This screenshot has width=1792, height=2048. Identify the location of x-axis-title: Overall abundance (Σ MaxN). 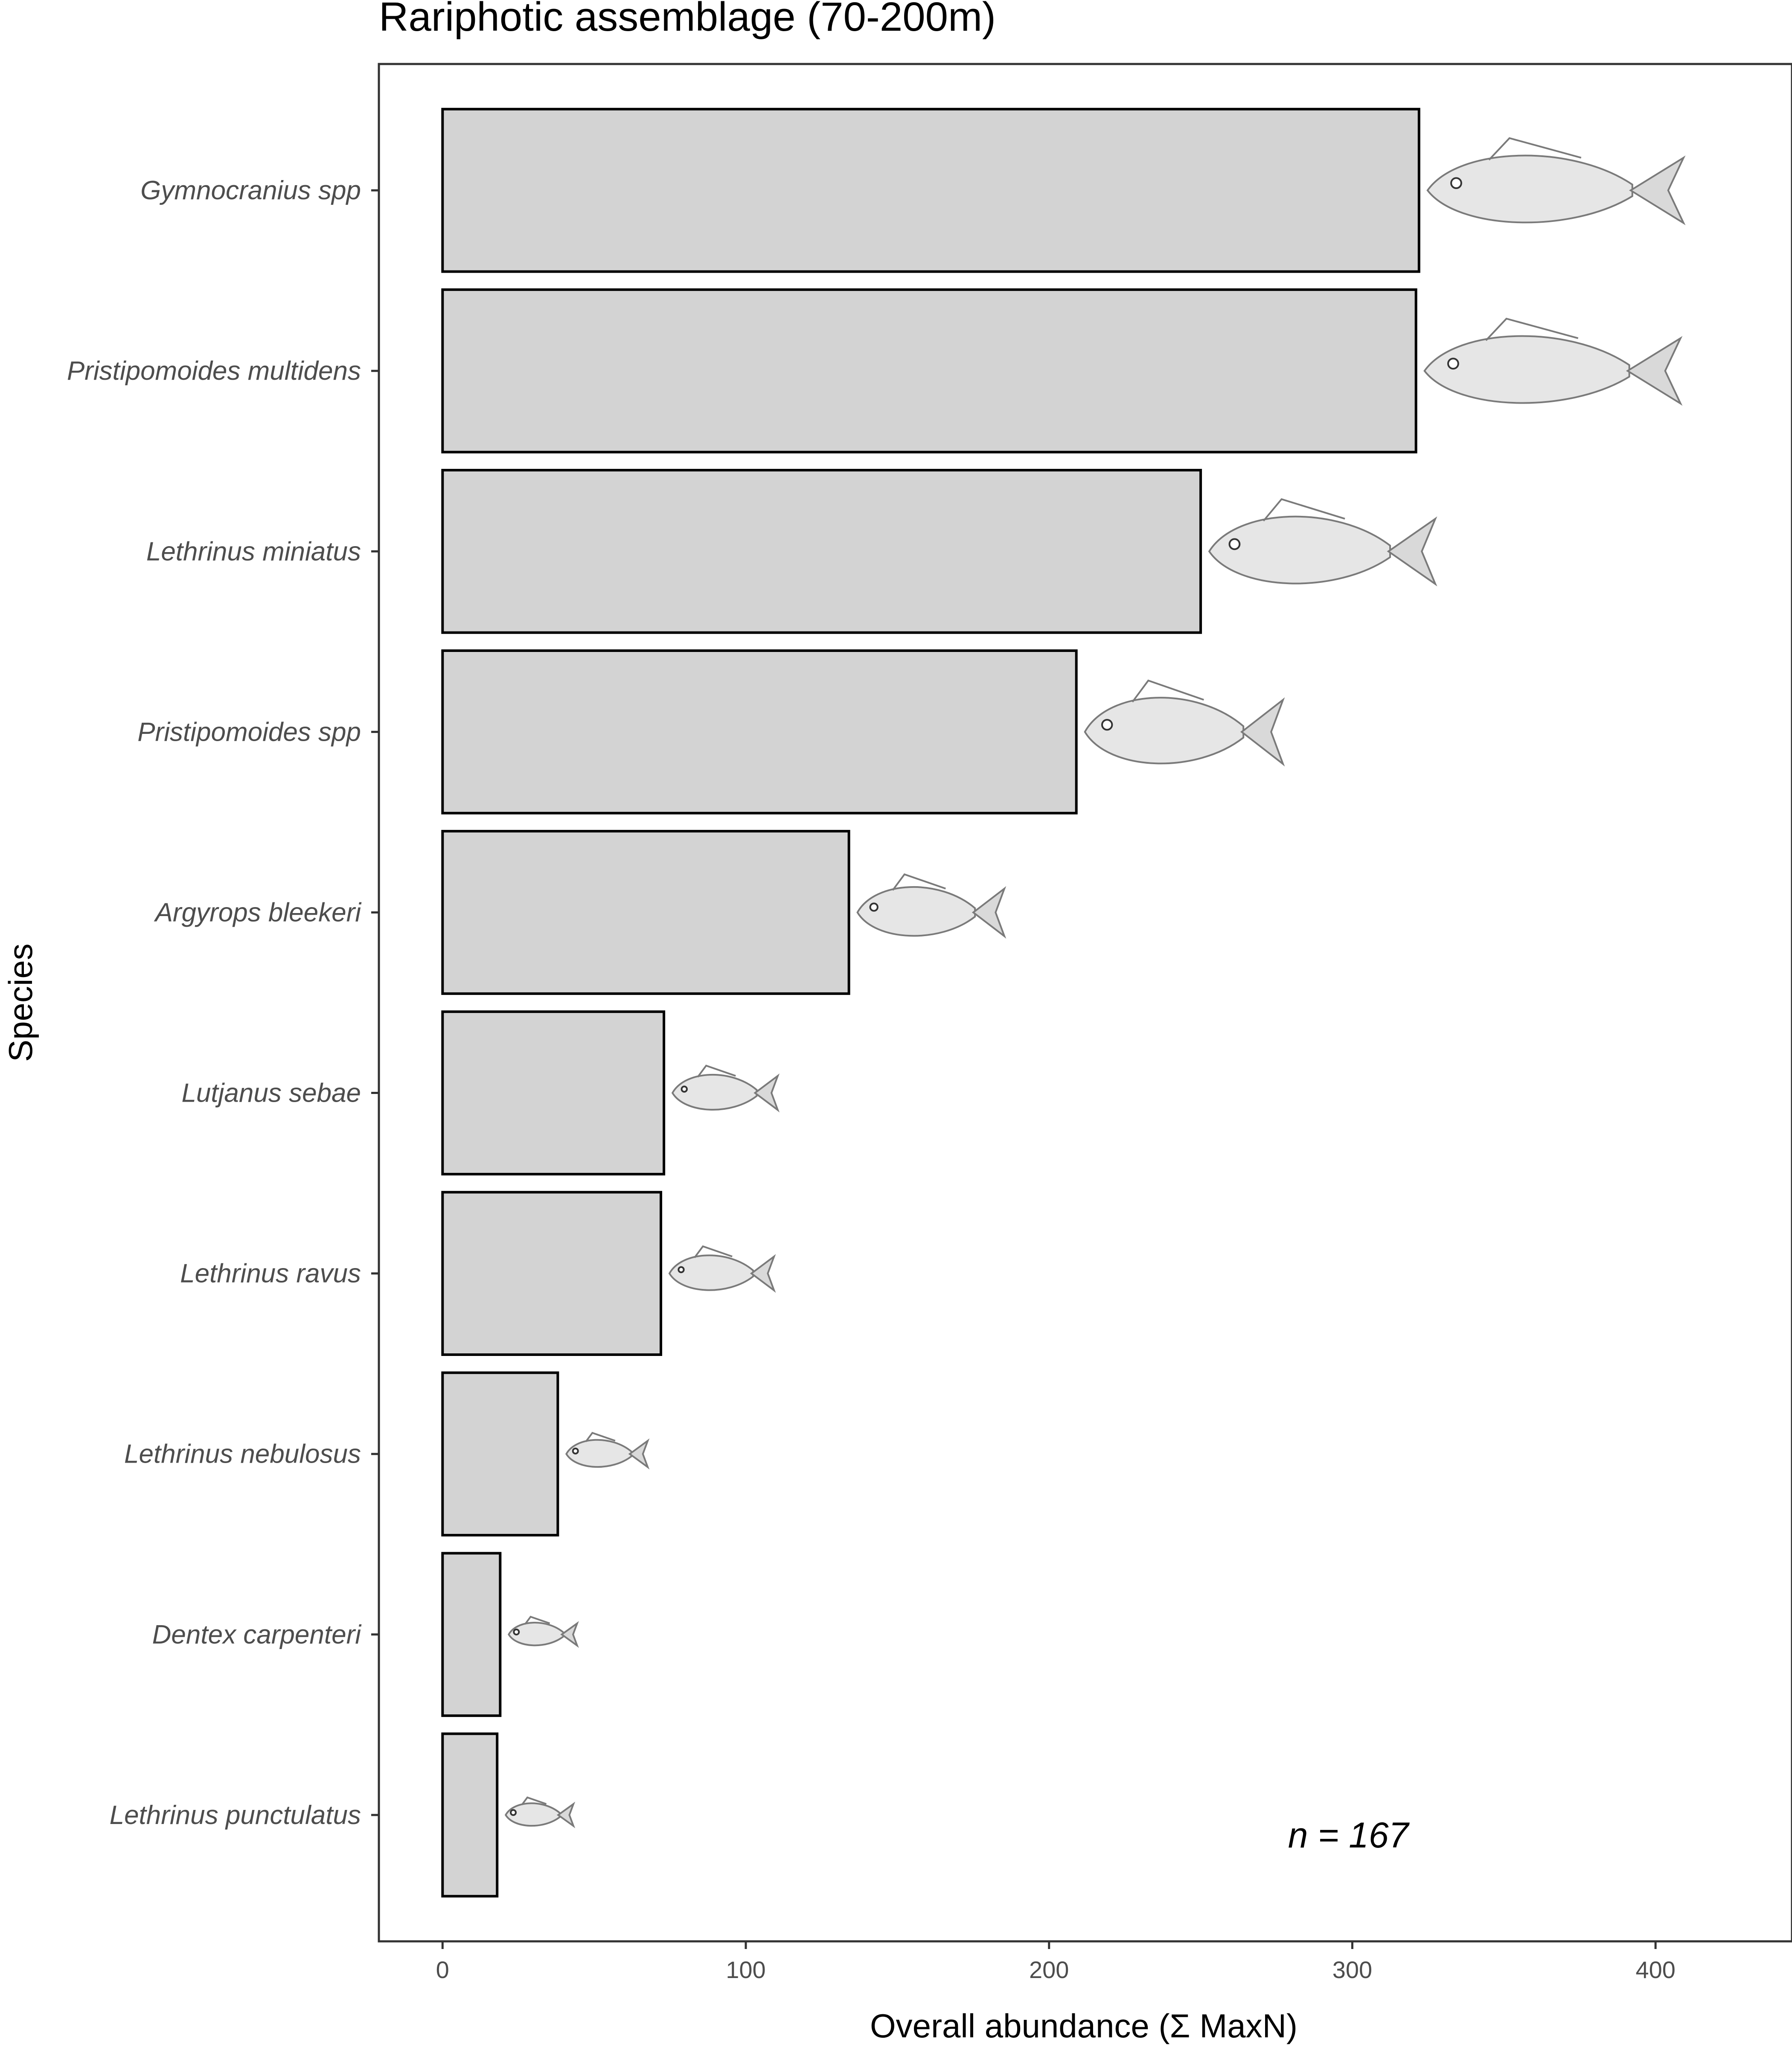
(1083, 2026).